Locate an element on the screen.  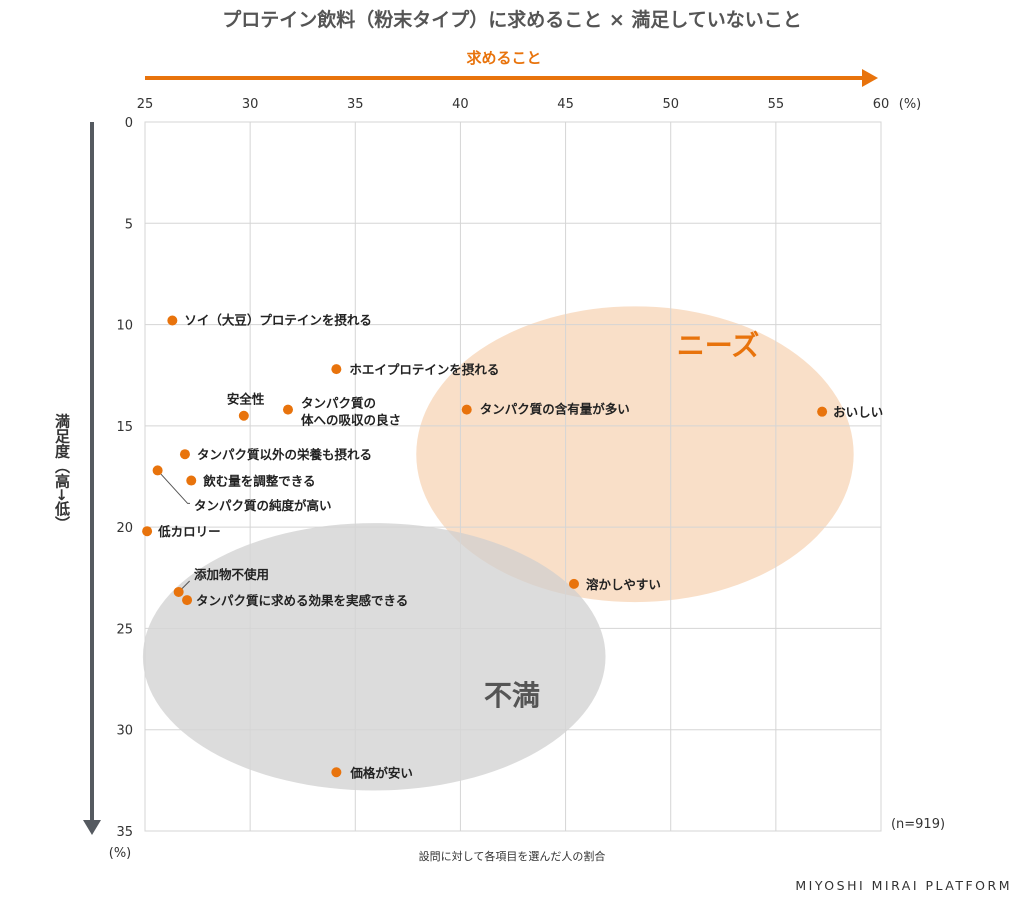
top-axis-arrow is located at coordinates (511, 78).